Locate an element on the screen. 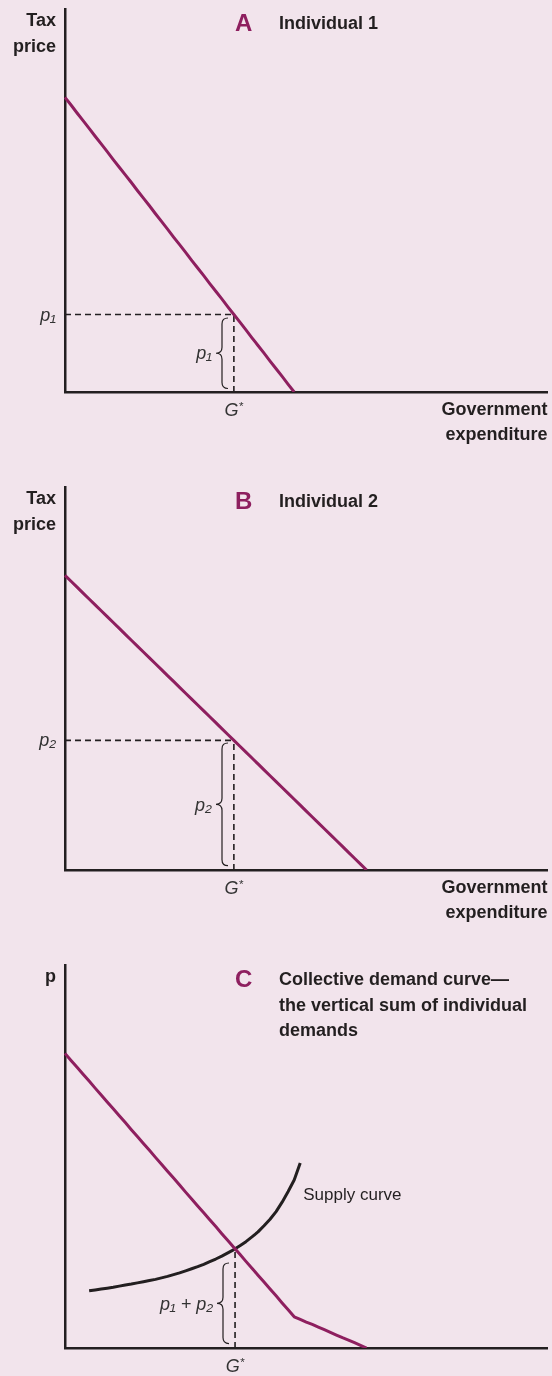 The image size is (552, 1376). chart-title: B is located at coordinates (244, 501).